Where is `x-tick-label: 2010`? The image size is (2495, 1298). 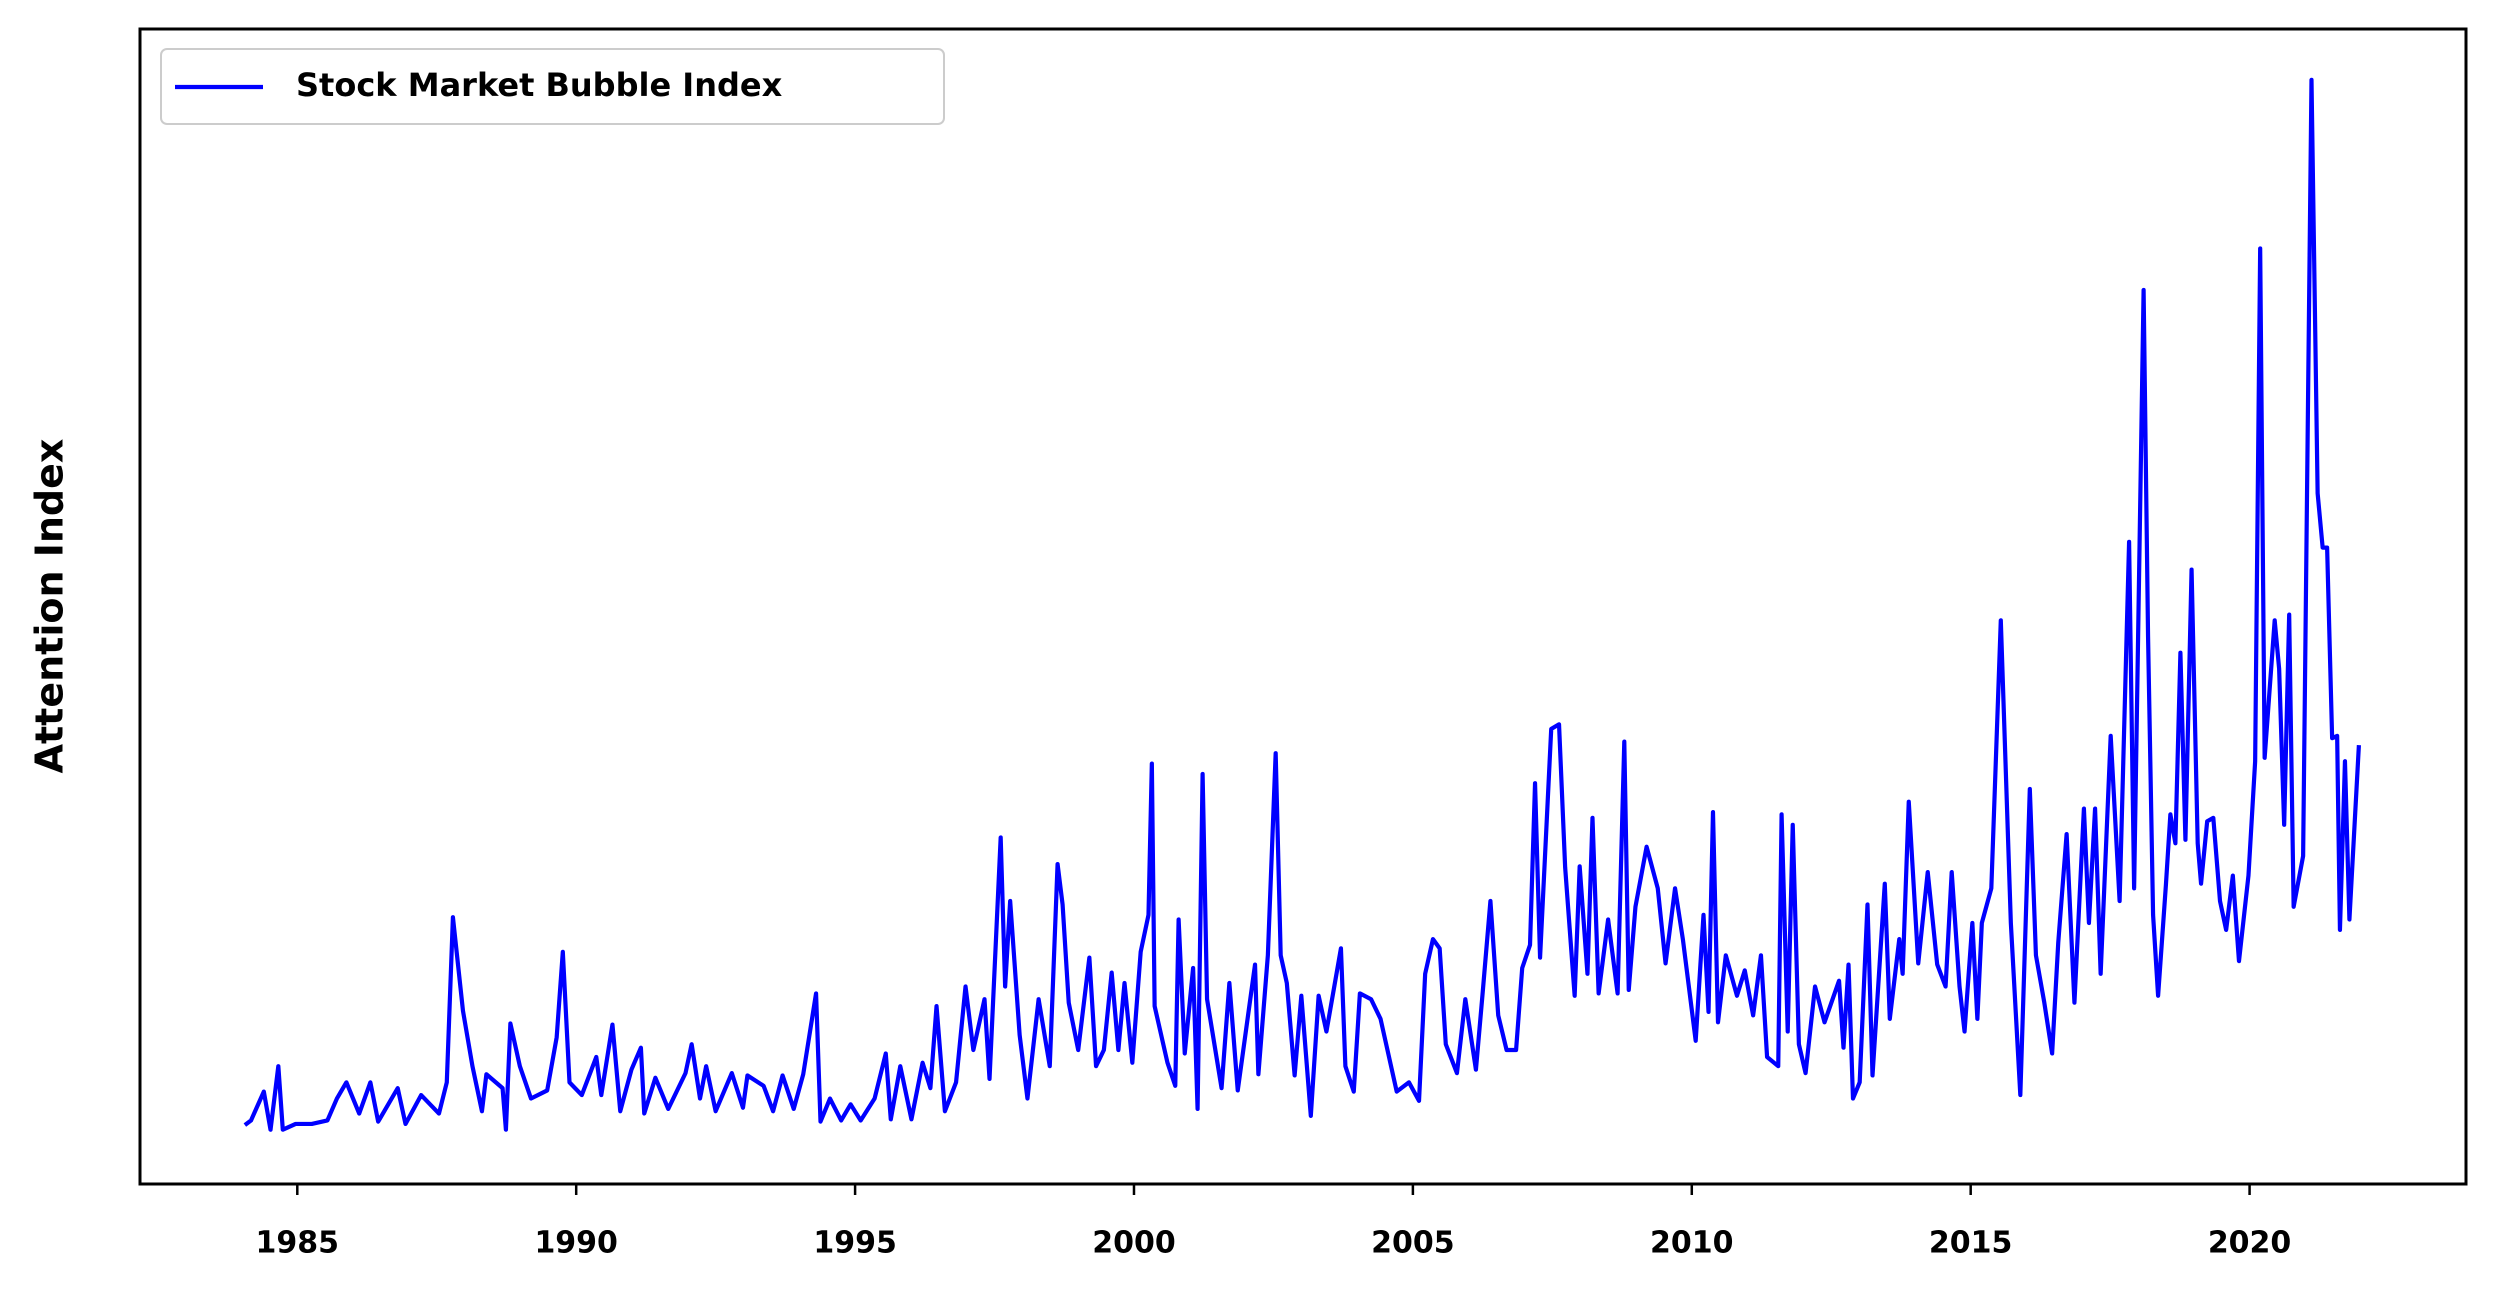
x-tick-label: 2010 is located at coordinates (1692, 1243).